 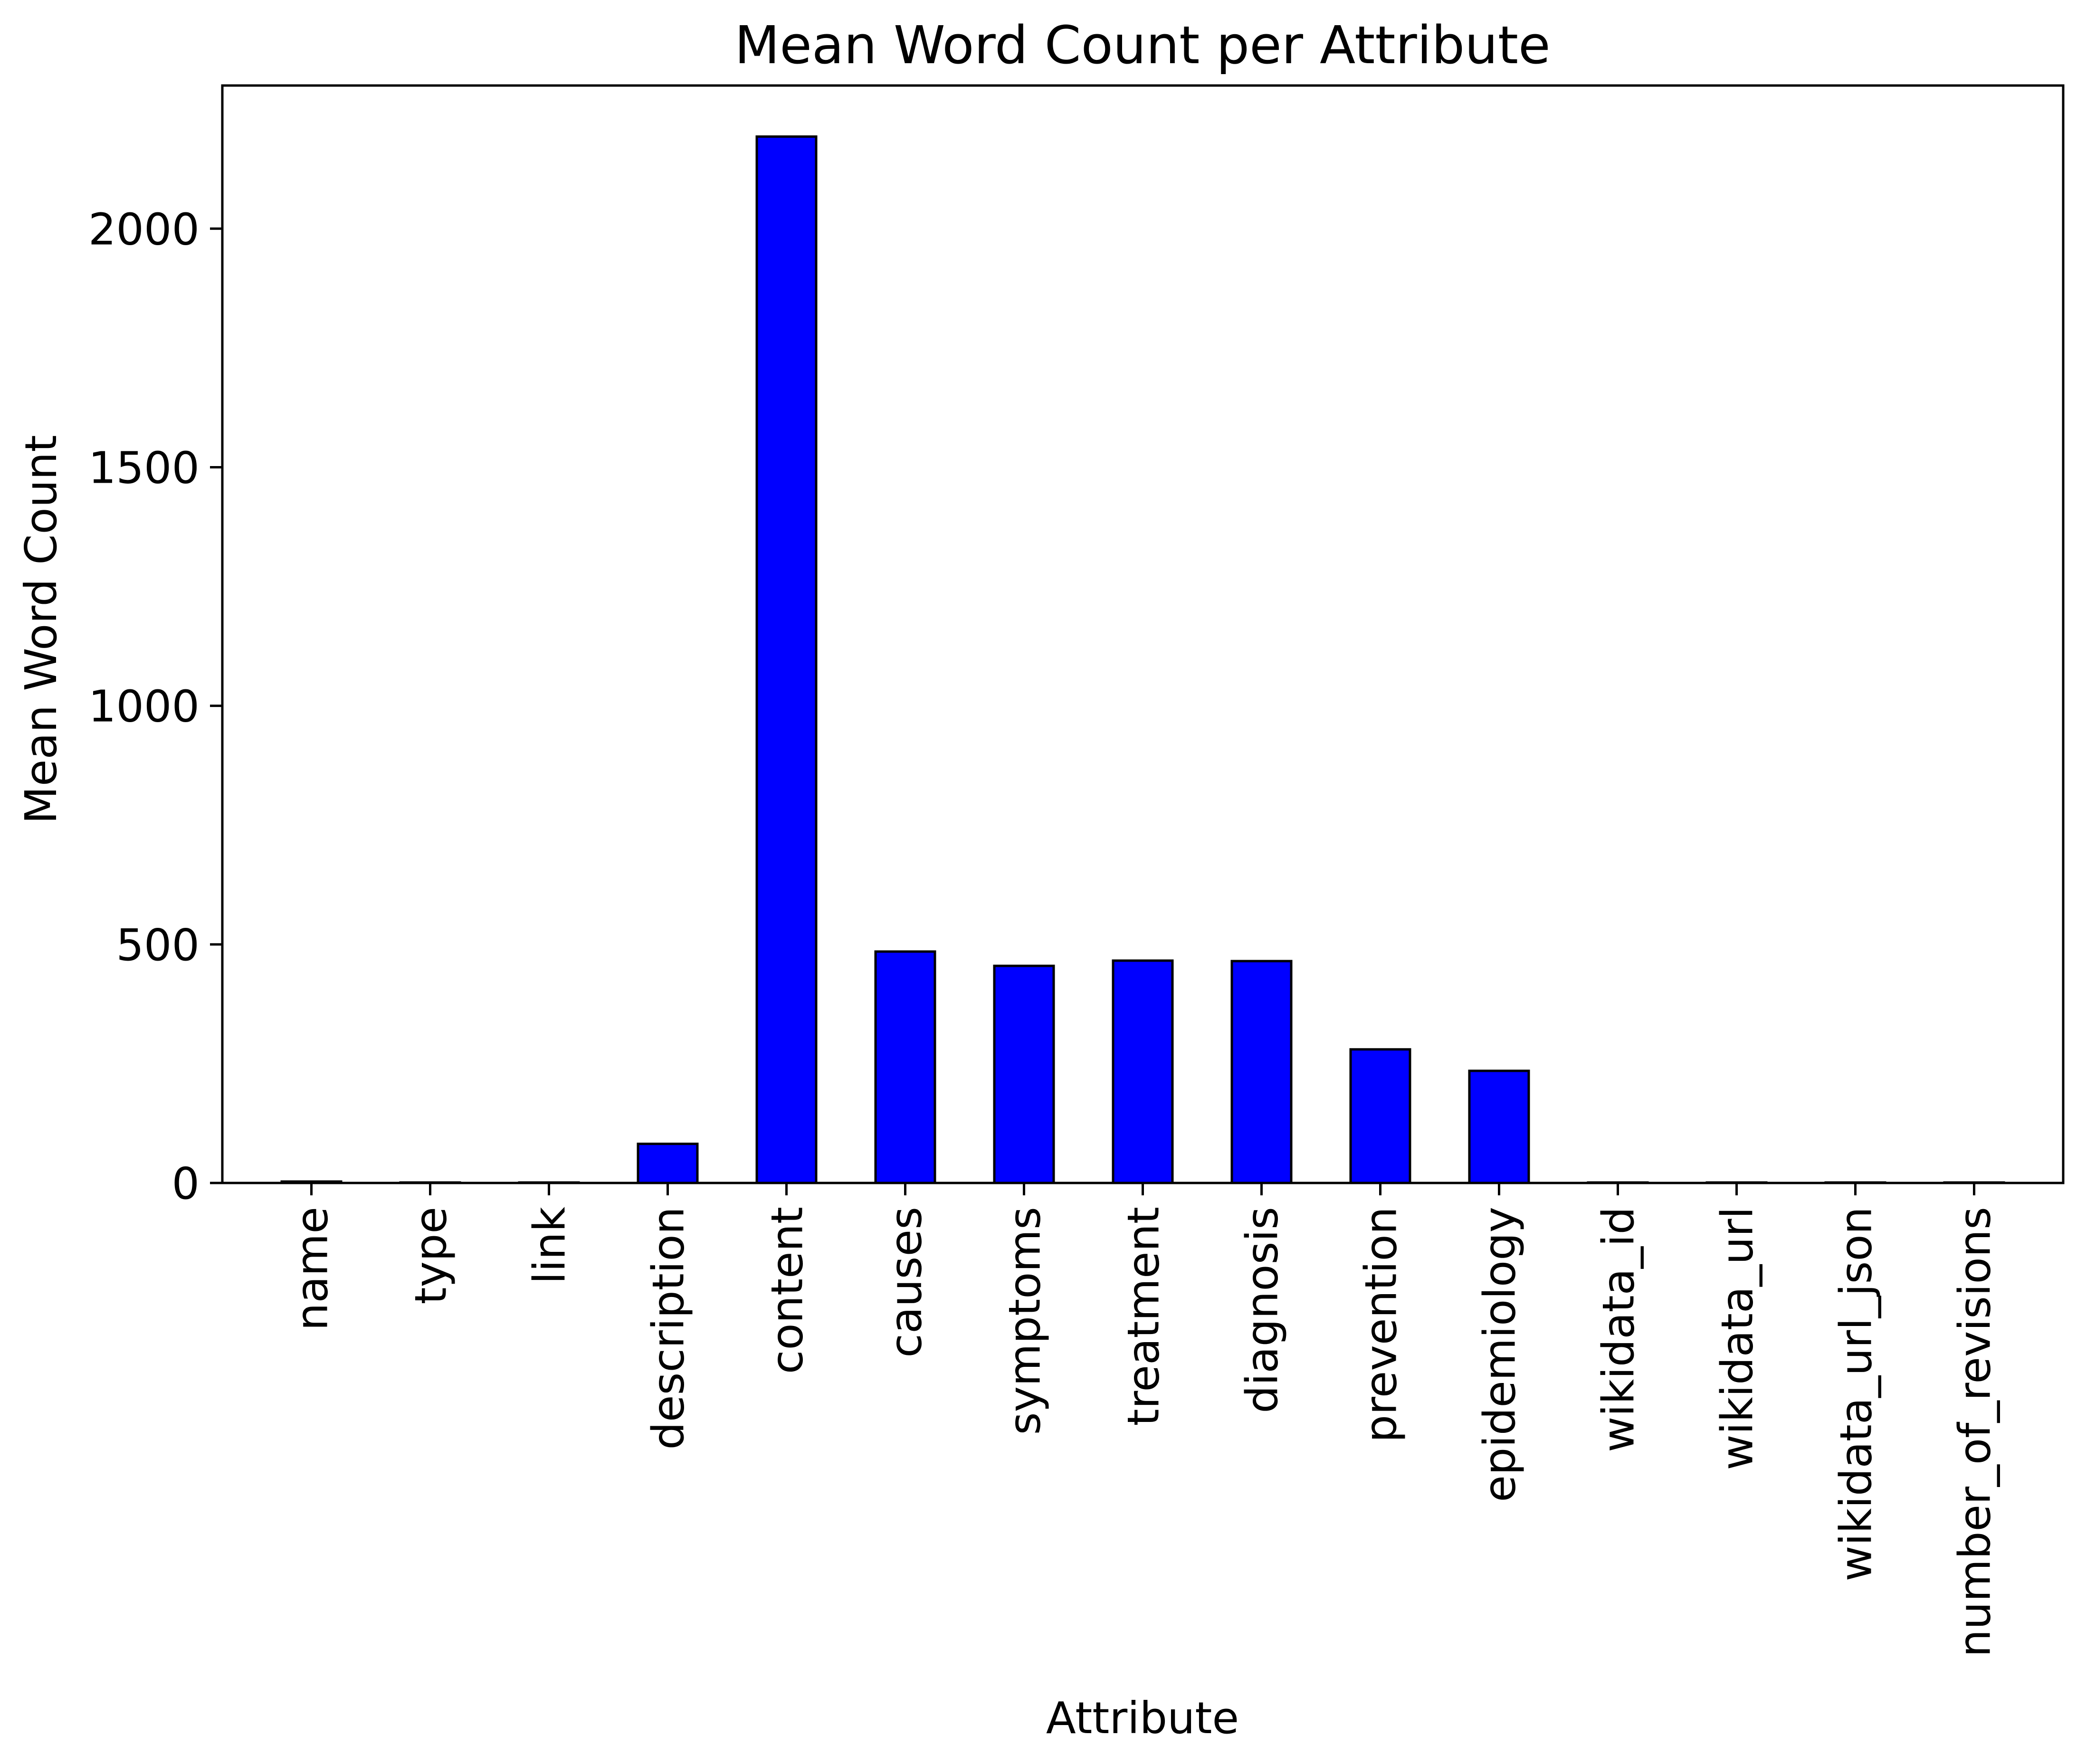 I want to click on x-tick-label-symptoms: symptoms, so click(x=1025, y=1321).